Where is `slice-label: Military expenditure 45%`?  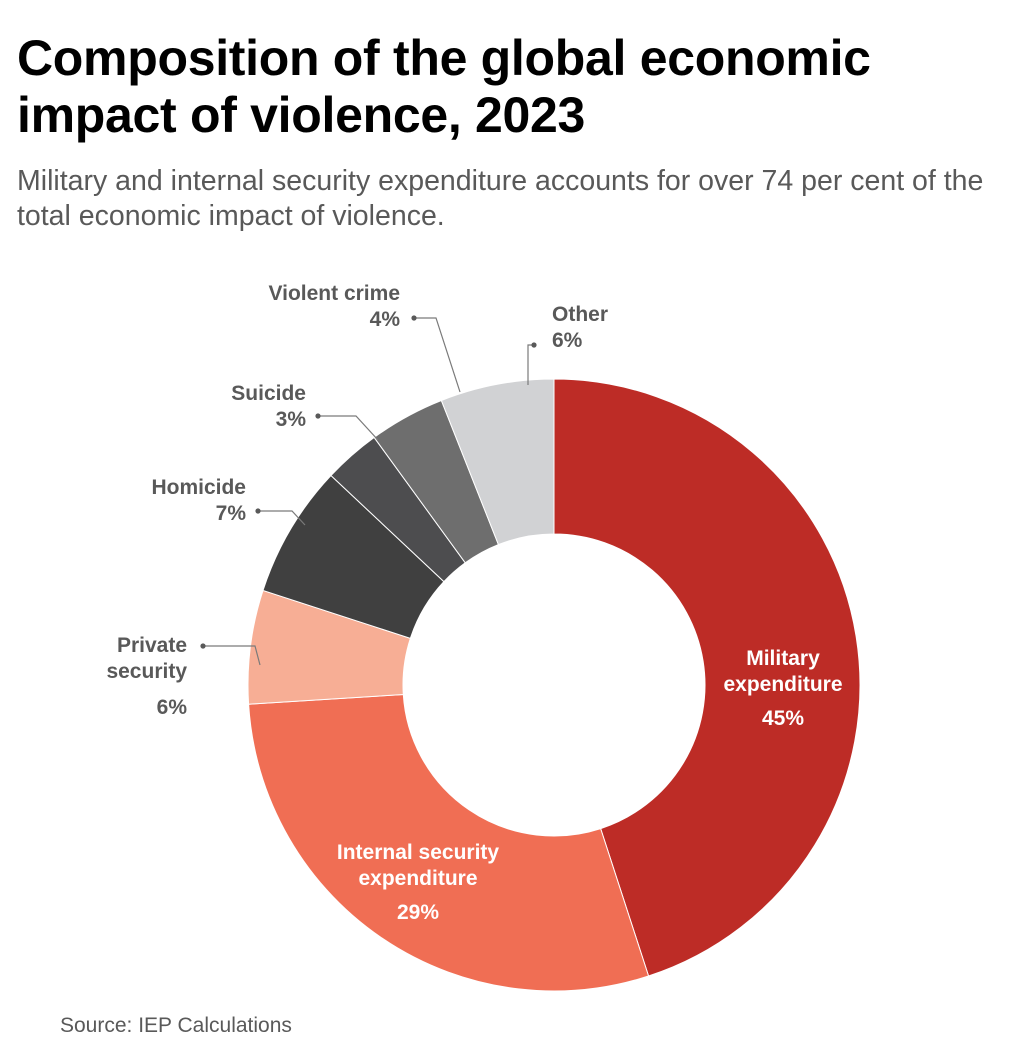 slice-label: Military expenditure 45% is located at coordinates (782, 688).